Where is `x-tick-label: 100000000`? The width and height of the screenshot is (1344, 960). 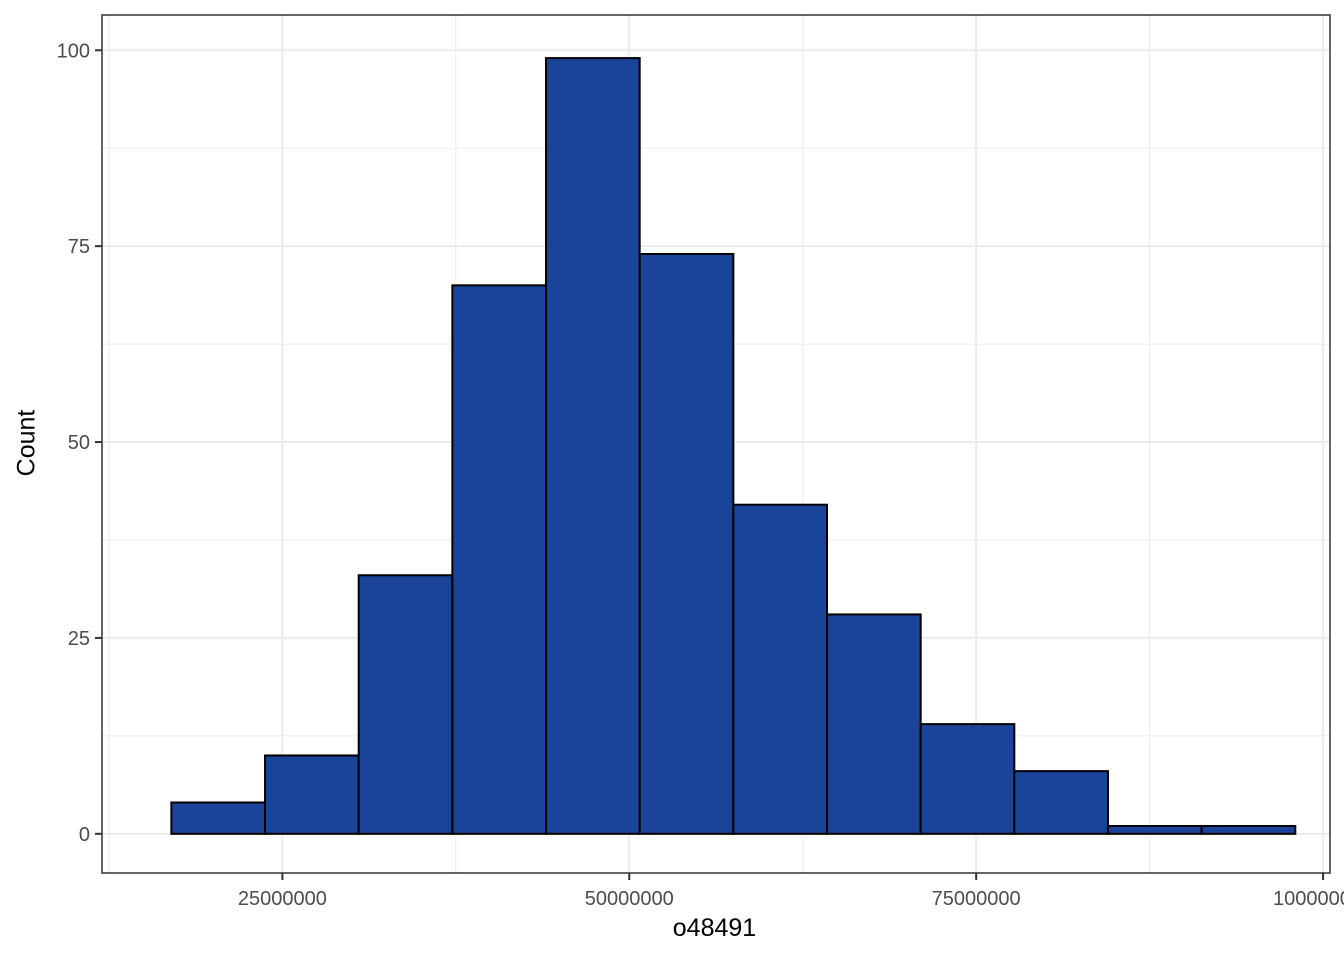 x-tick-label: 100000000 is located at coordinates (1308, 899).